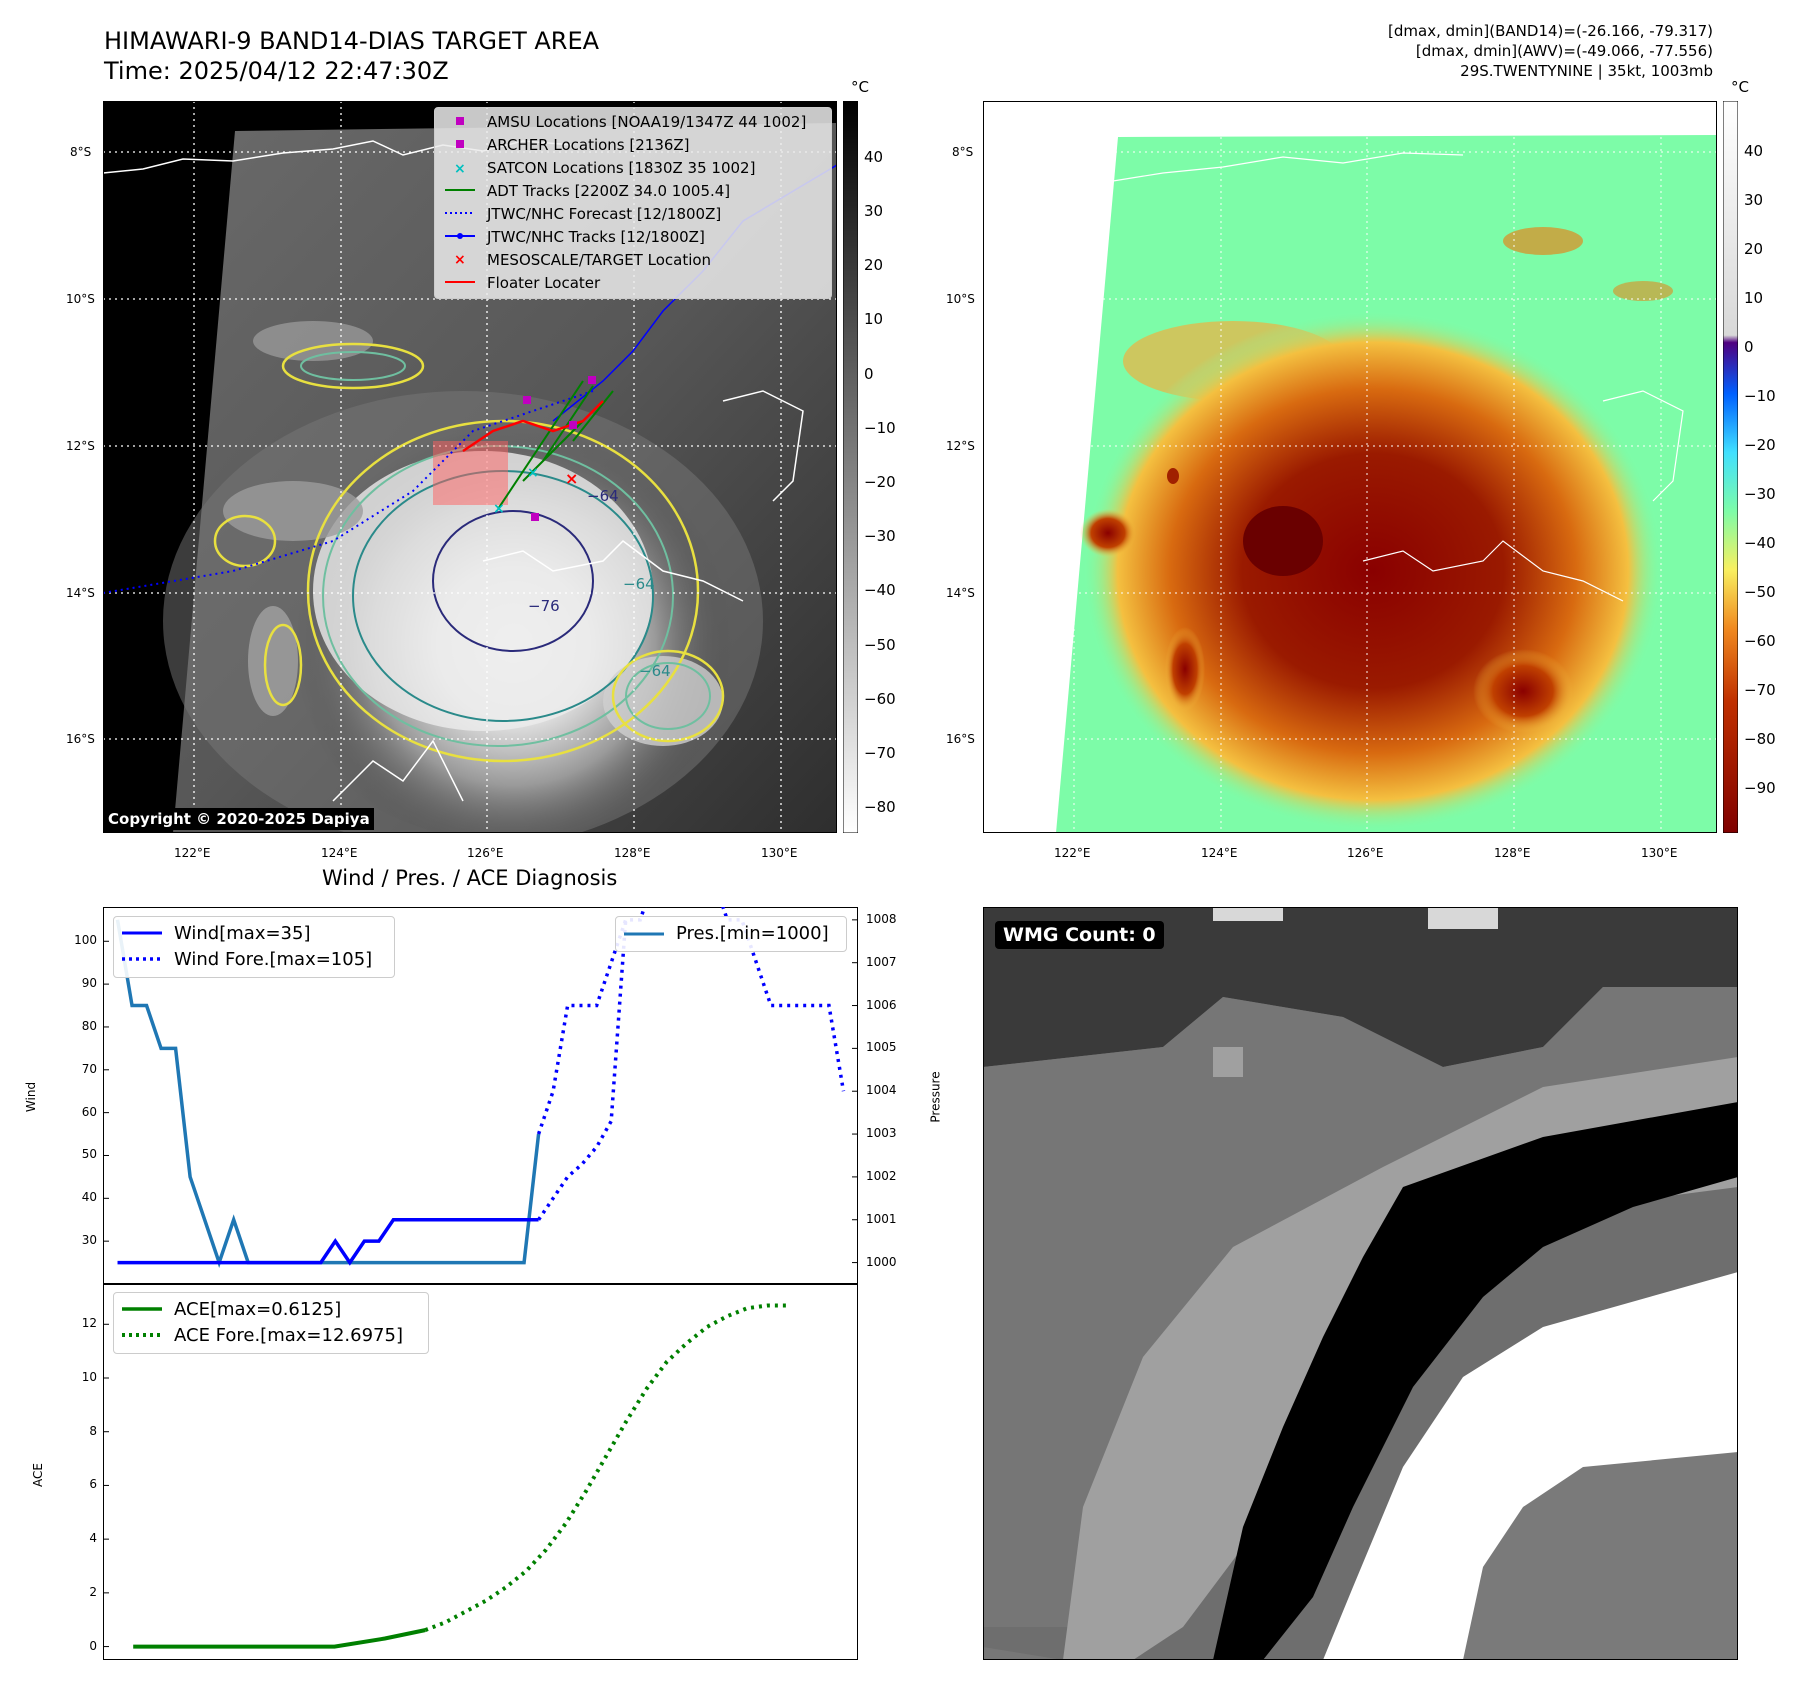  What do you see at coordinates (89, 1111) in the screenshot?
I see `y-tick-label: 60` at bounding box center [89, 1111].